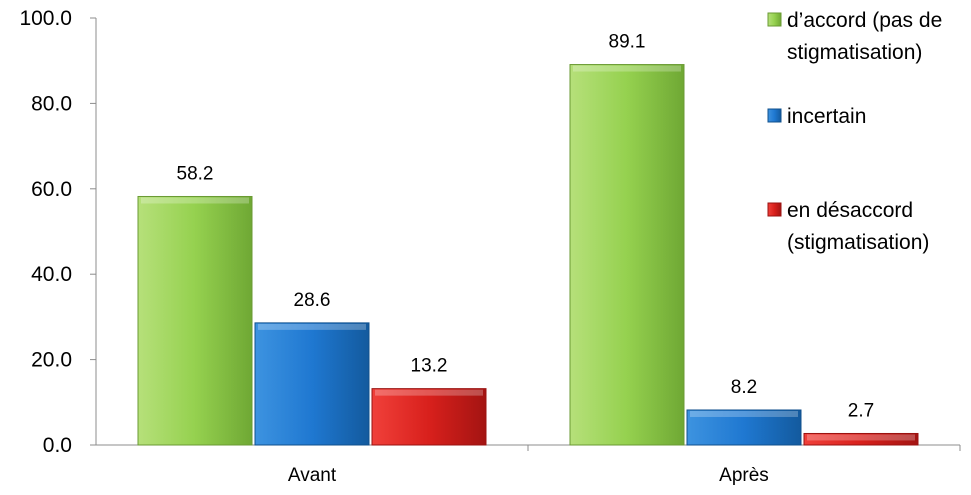 Image resolution: width=971 pixels, height=495 pixels. What do you see at coordinates (312, 475) in the screenshot?
I see `x-category-label: Avant` at bounding box center [312, 475].